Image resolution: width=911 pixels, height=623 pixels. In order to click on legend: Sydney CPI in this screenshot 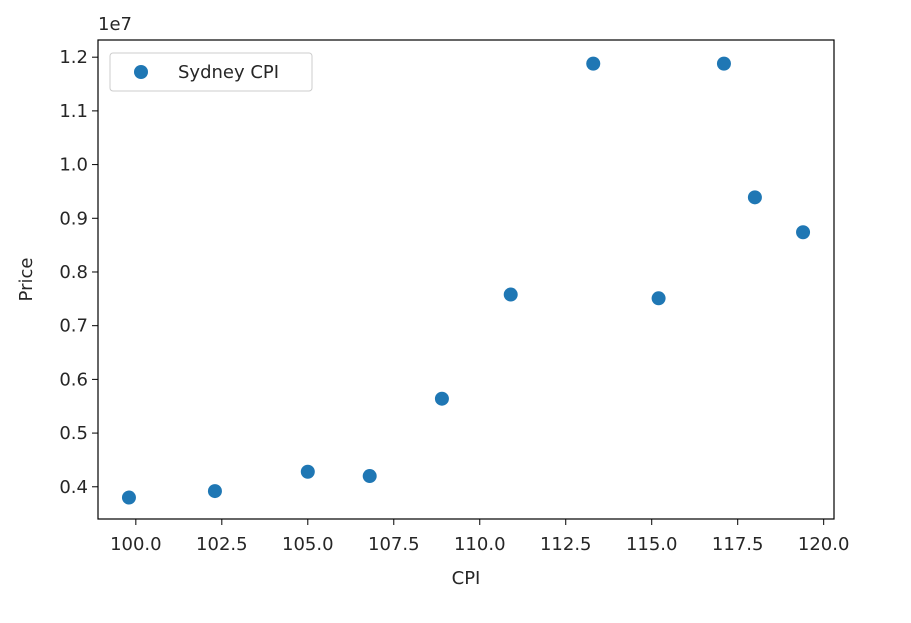, I will do `click(211, 72)`.